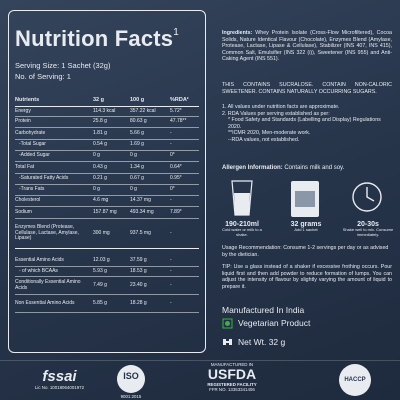  Describe the element at coordinates (140, 232) in the screenshot. I see `nutrient-value: 937.5 mg` at that location.